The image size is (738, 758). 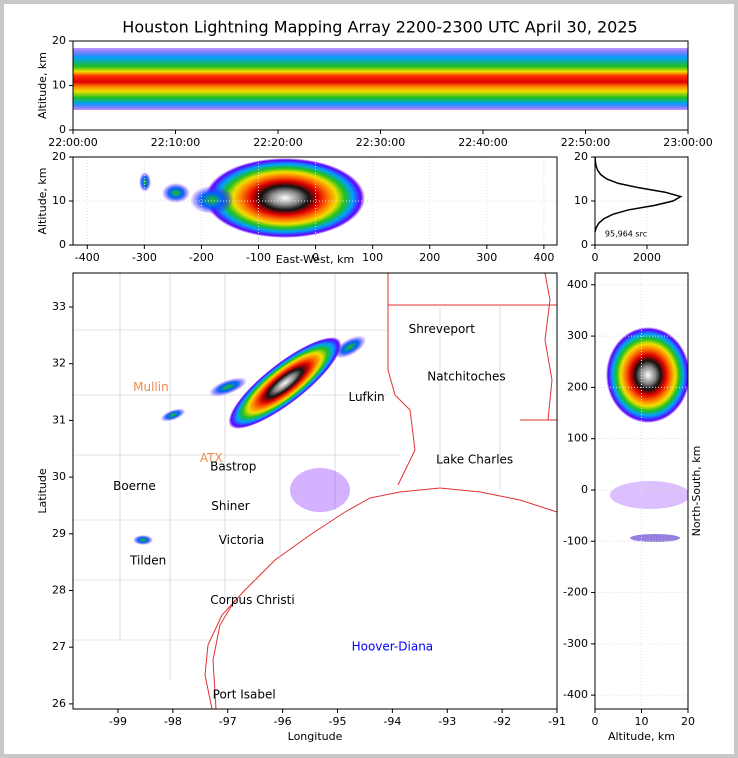 I want to click on x-axis-label: Longitude, so click(x=315, y=736).